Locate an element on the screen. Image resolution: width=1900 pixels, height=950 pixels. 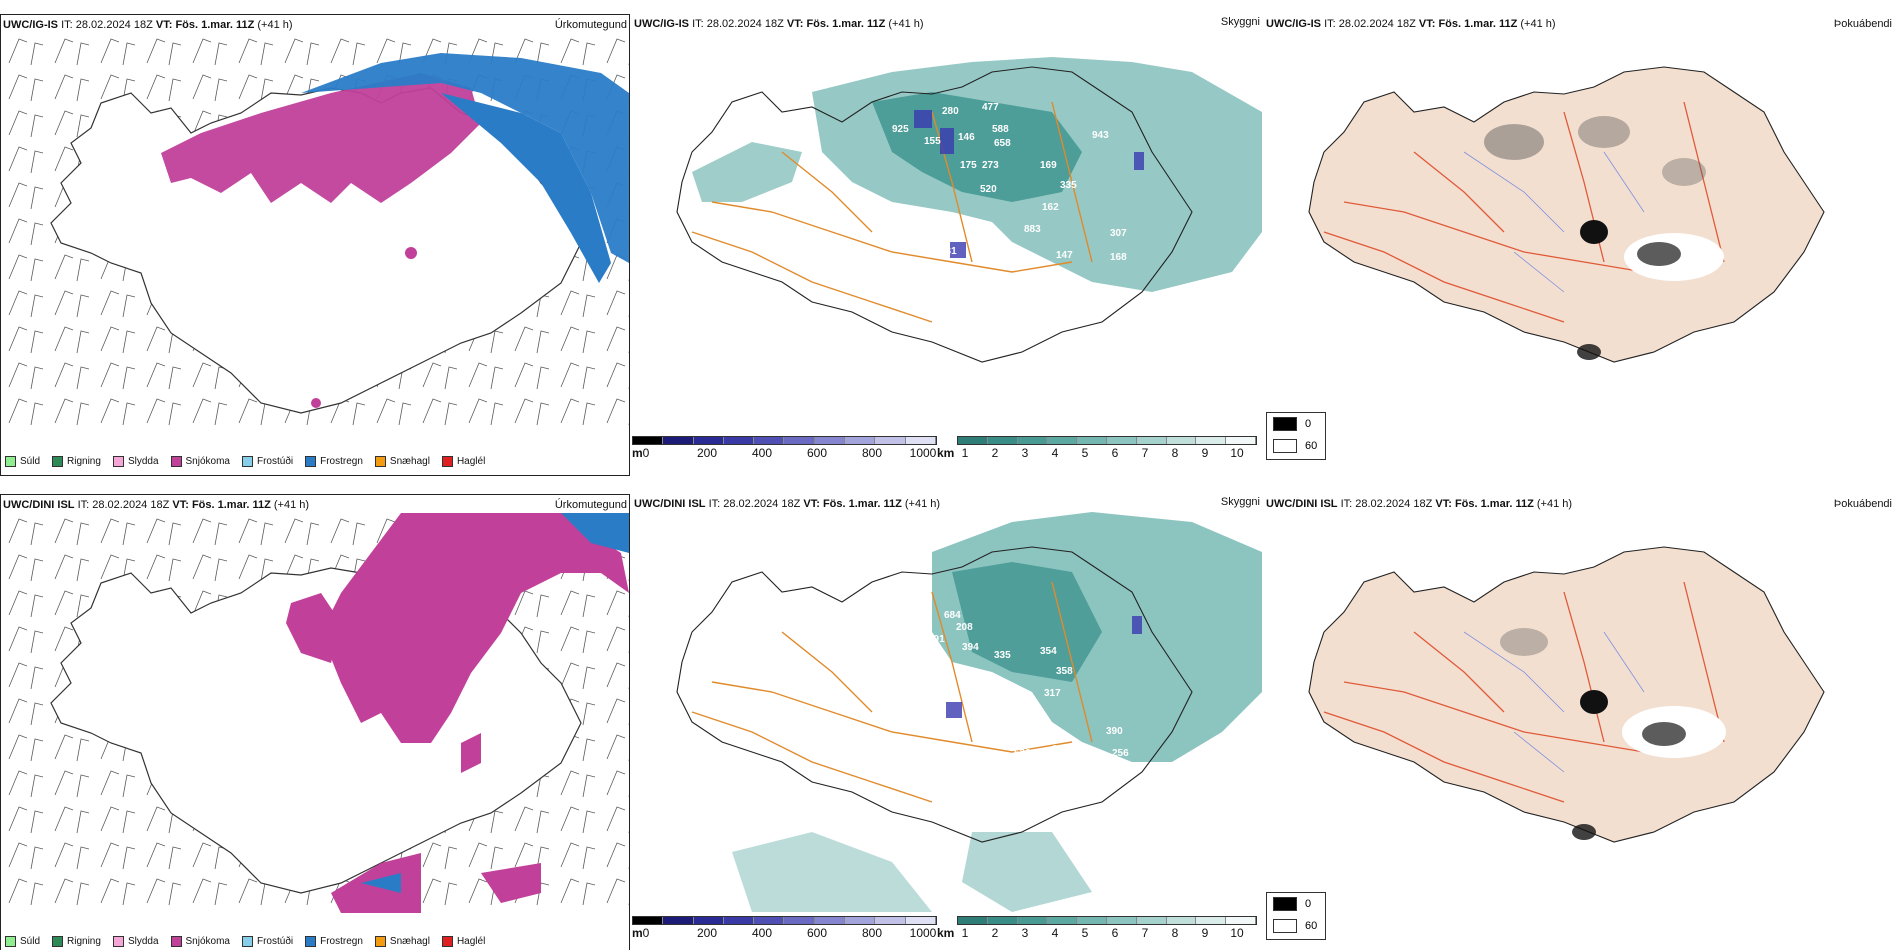
tick-label: 1 is located at coordinates (965, 453).